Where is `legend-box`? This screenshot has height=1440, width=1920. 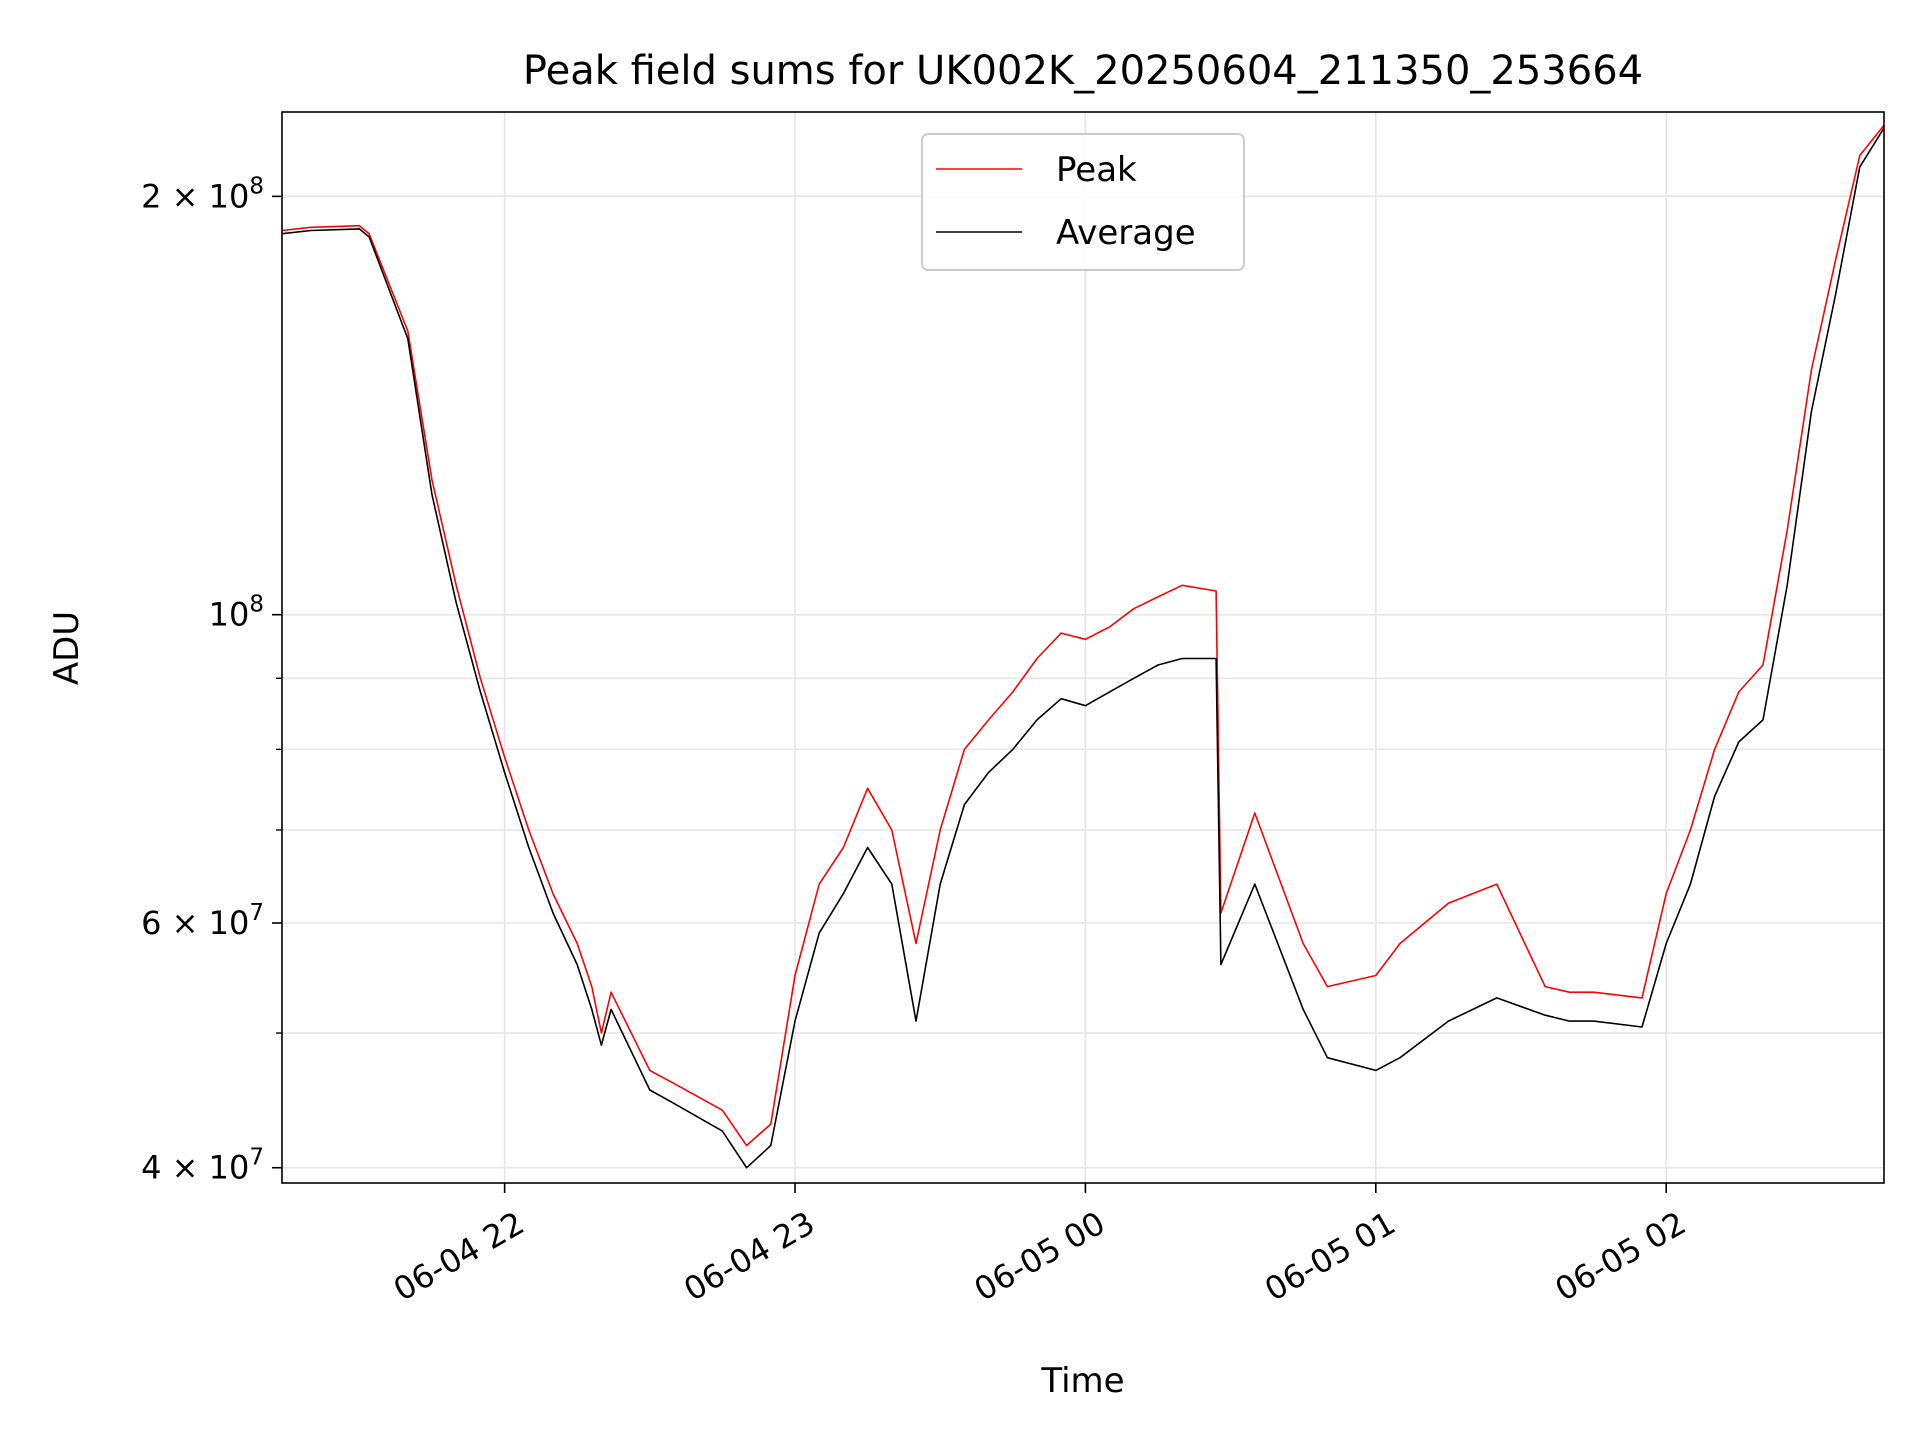 legend-box is located at coordinates (1083, 202).